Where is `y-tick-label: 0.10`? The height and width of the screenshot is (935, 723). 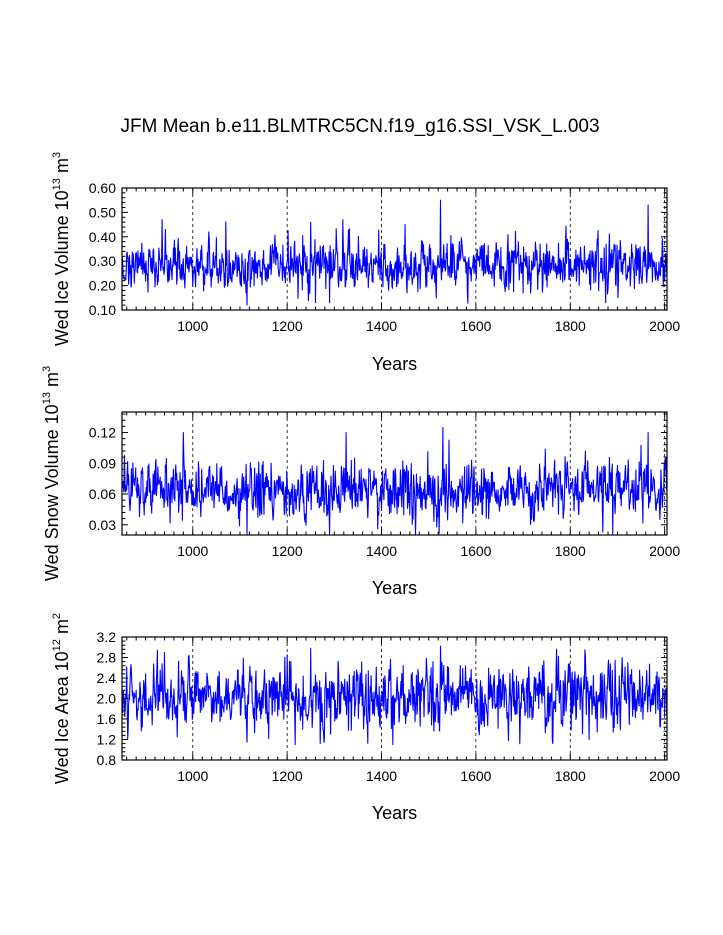 y-tick-label: 0.10 is located at coordinates (102, 310).